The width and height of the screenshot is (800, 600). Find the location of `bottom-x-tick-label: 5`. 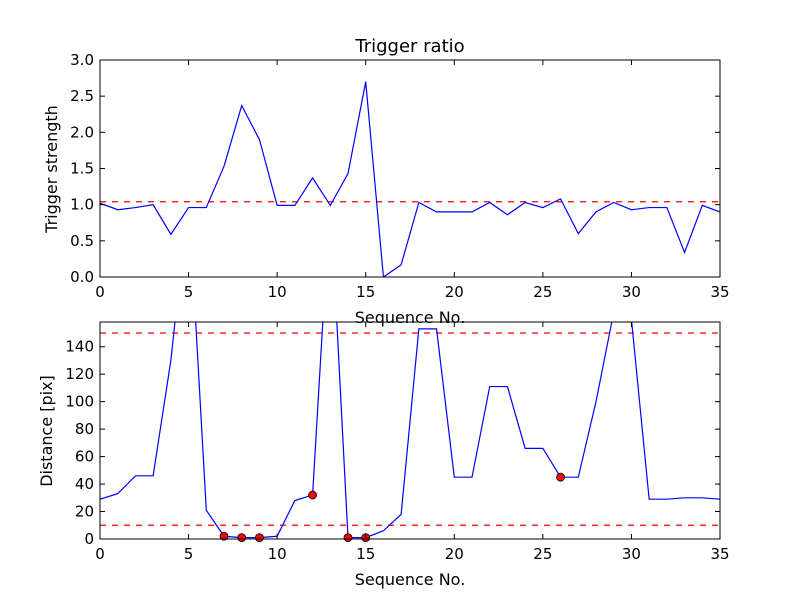

bottom-x-tick-label: 5 is located at coordinates (189, 554).